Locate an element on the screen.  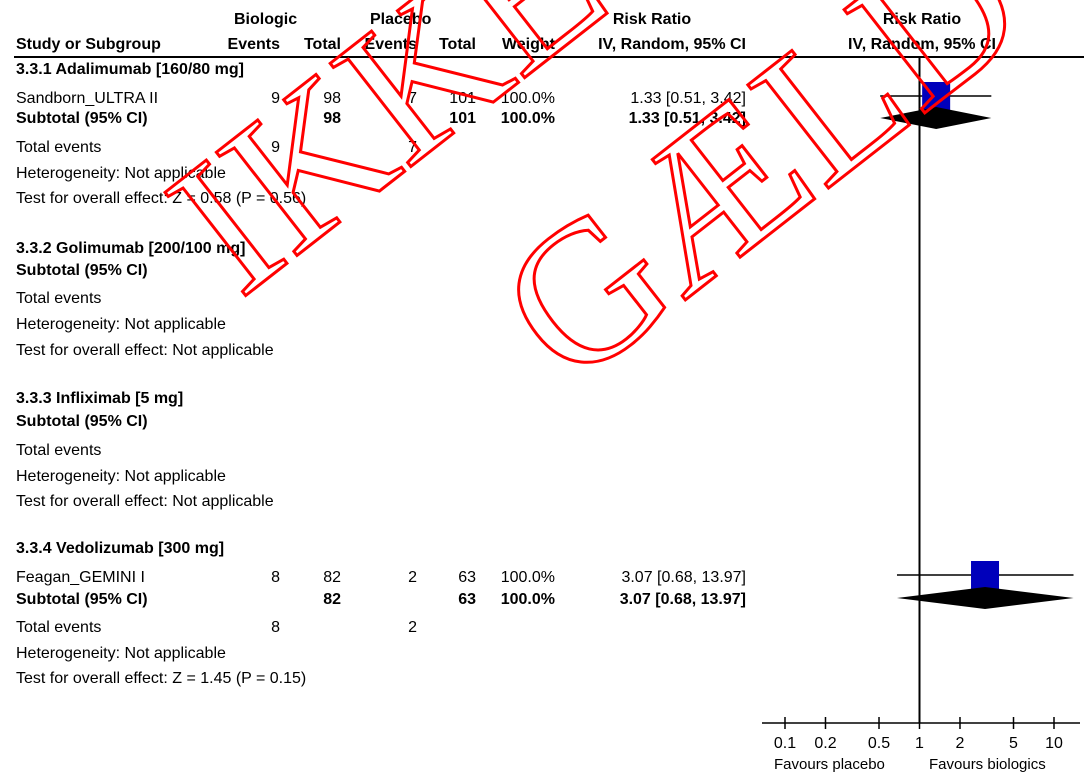
events-biologic: 8 is located at coordinates (275, 577).